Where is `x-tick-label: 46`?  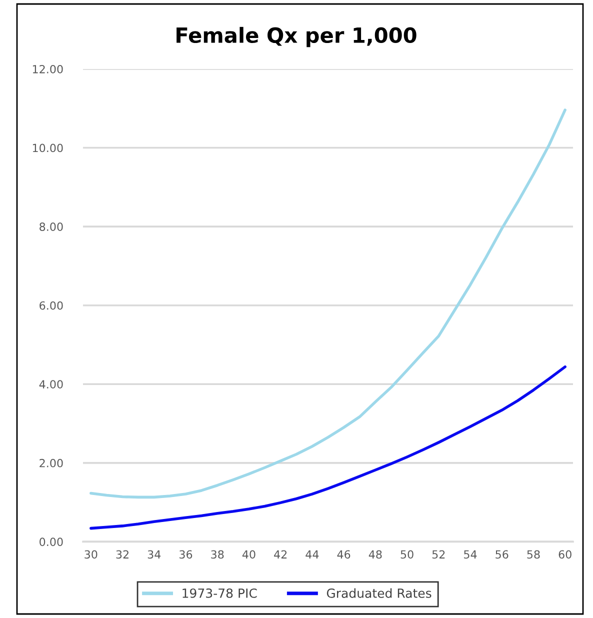 x-tick-label: 46 is located at coordinates (343, 554).